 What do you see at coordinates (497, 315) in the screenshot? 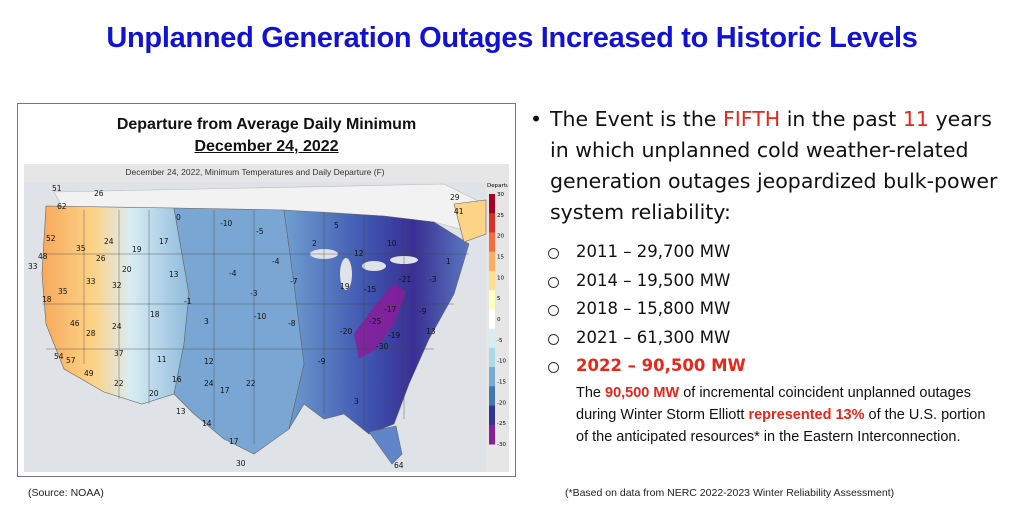
I see `map-color-legend: Departure 30 25 20 15 10 5 0 -5 -10 -15 -20 -25 -30` at bounding box center [497, 315].